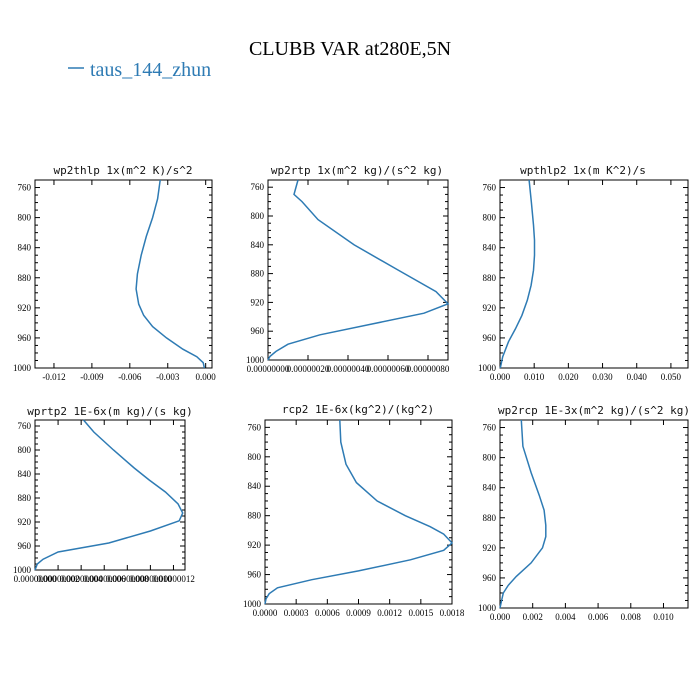 This screenshot has height=700, width=700. What do you see at coordinates (602, 377) in the screenshot?
I see `x-tick-label: 0.030` at bounding box center [602, 377].